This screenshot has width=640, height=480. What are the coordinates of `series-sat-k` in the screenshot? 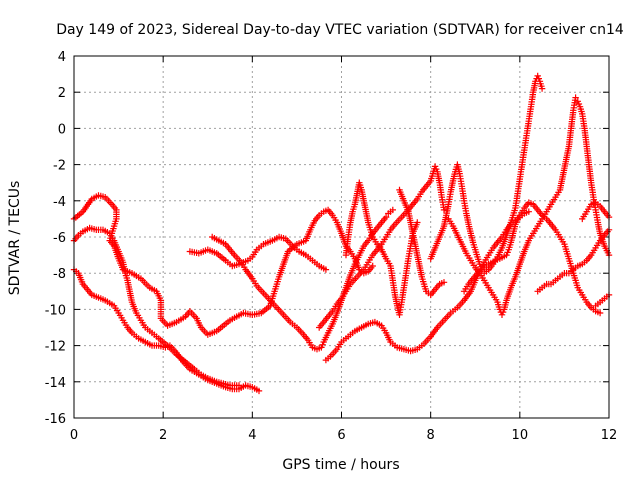 It's located at (422, 242).